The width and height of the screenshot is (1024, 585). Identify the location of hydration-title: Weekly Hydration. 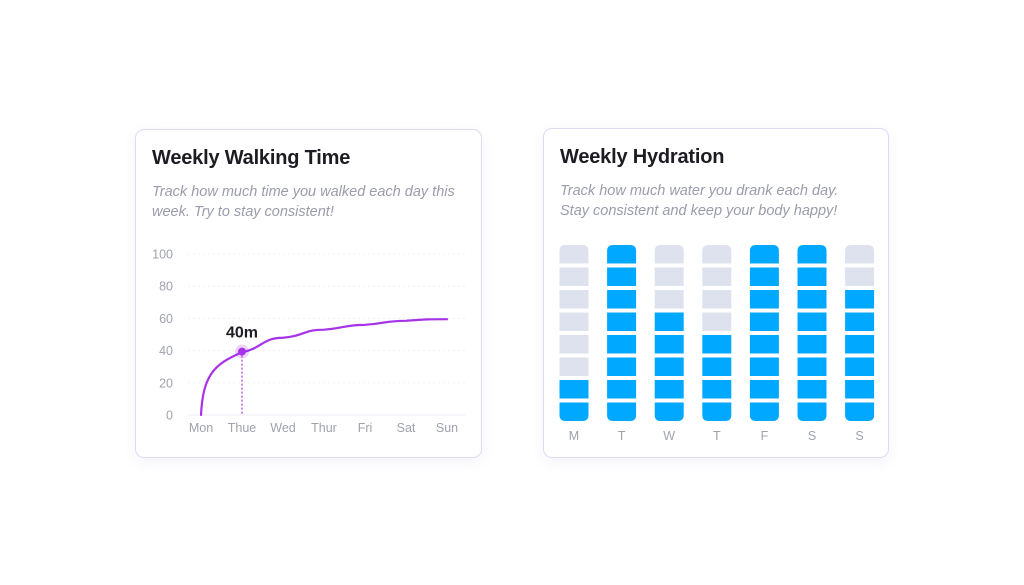
(642, 157).